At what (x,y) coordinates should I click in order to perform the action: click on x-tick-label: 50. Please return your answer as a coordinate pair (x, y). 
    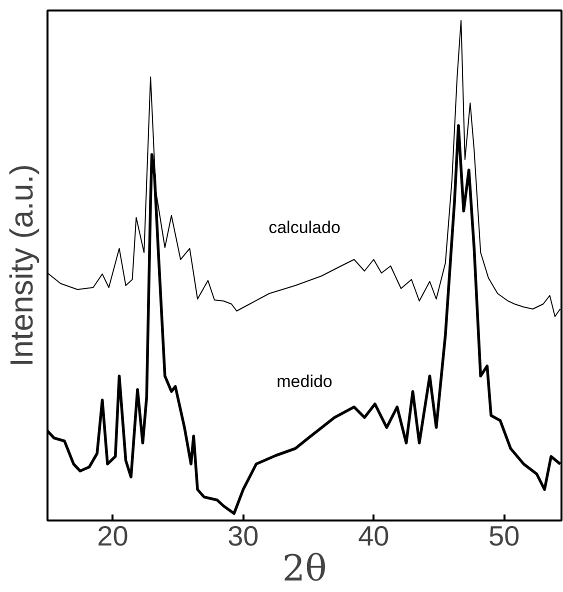
    Looking at the image, I should click on (504, 536).